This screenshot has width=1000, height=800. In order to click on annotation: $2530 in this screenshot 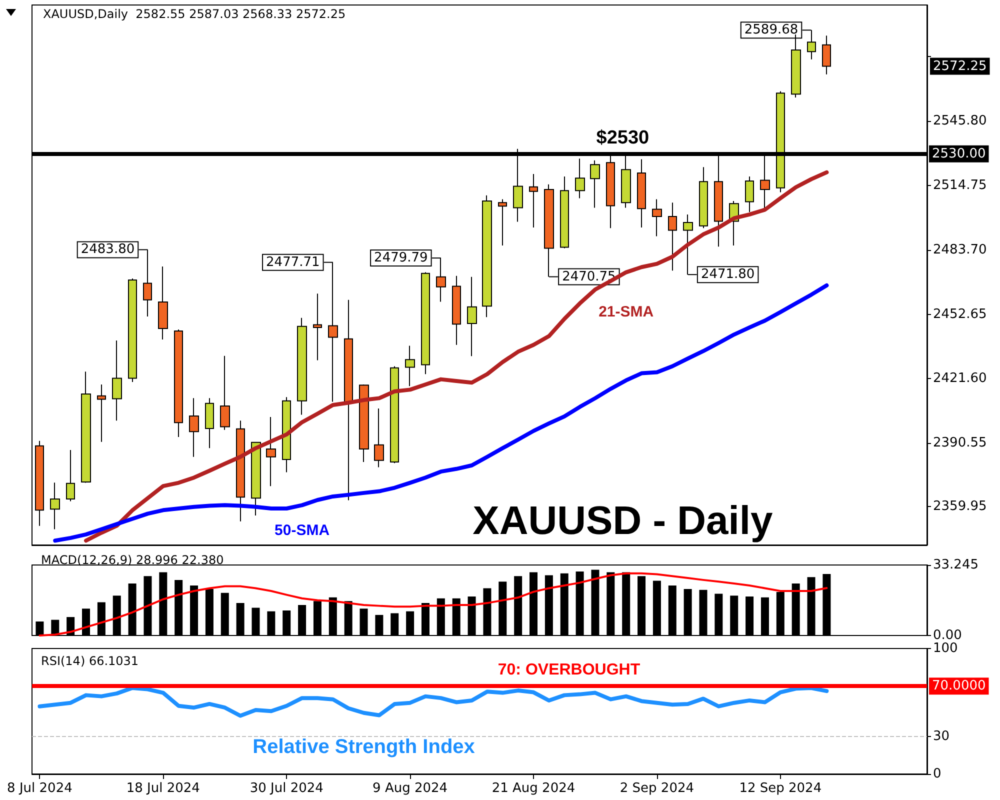, I will do `click(623, 137)`.